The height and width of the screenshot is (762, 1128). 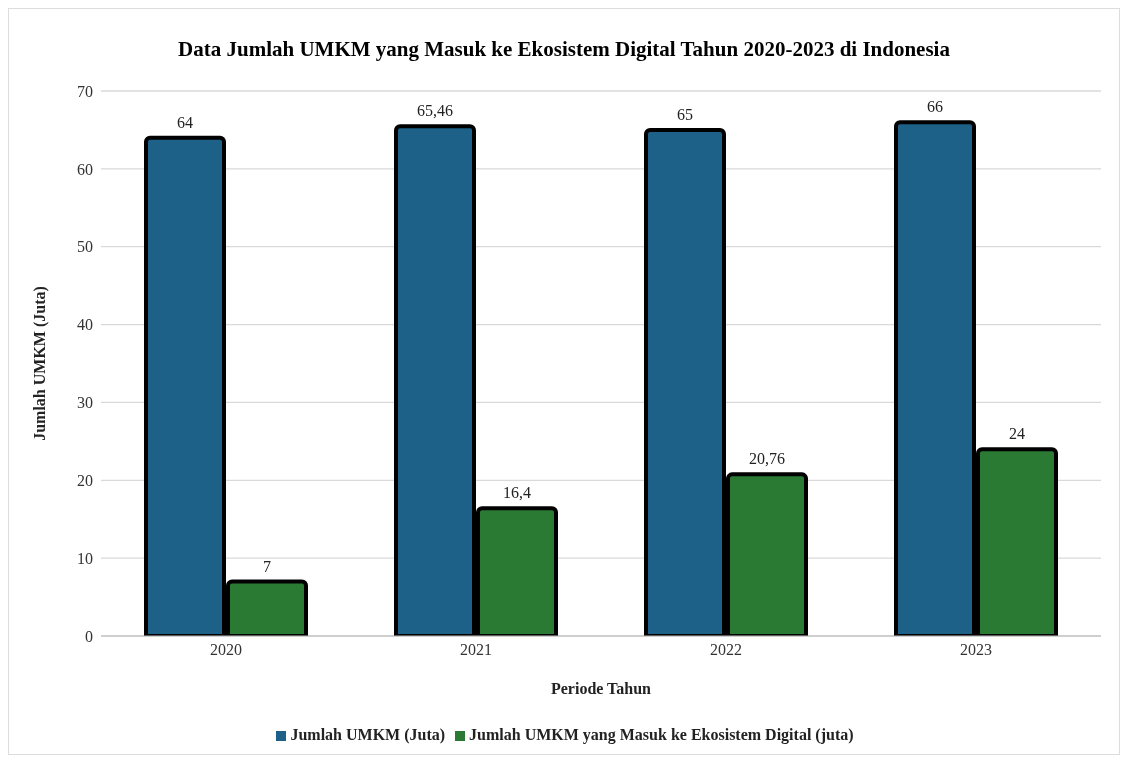 I want to click on x-tick-label: 2020, so click(x=226, y=650).